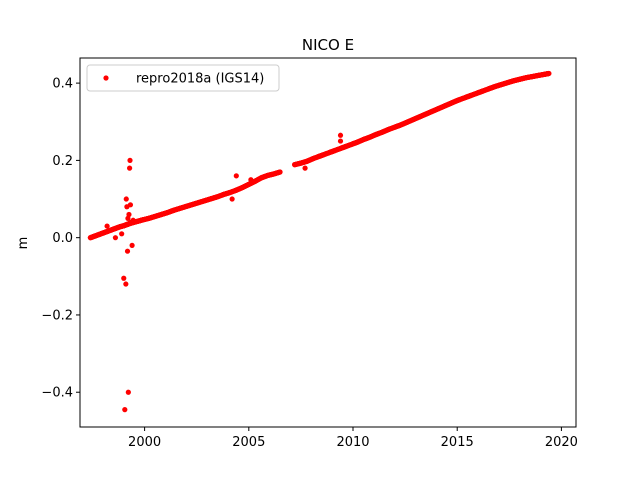 Image resolution: width=640 pixels, height=480 pixels. I want to click on y-tick-label: 0.4, so click(62, 84).